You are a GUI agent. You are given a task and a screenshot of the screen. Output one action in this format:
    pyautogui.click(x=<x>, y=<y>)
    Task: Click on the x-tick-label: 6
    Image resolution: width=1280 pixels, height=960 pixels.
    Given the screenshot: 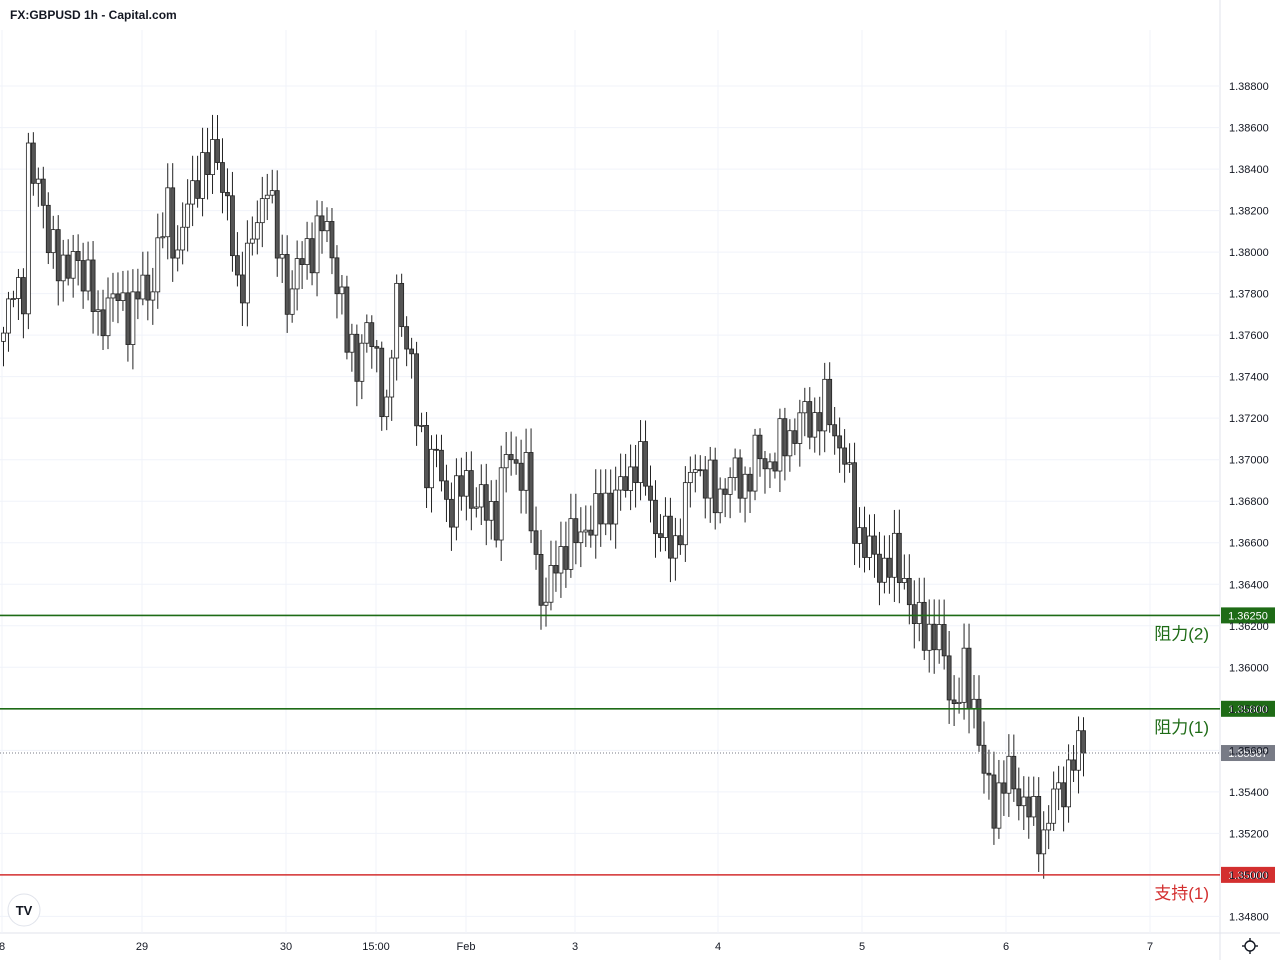 What is the action you would take?
    pyautogui.click(x=1006, y=947)
    